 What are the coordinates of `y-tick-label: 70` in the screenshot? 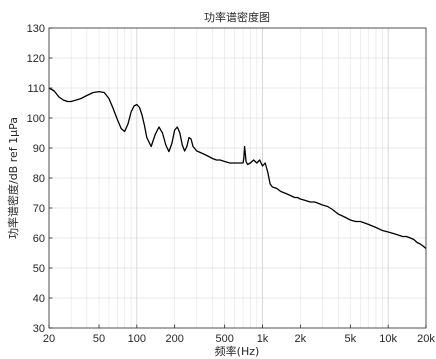 It's located at (39, 209).